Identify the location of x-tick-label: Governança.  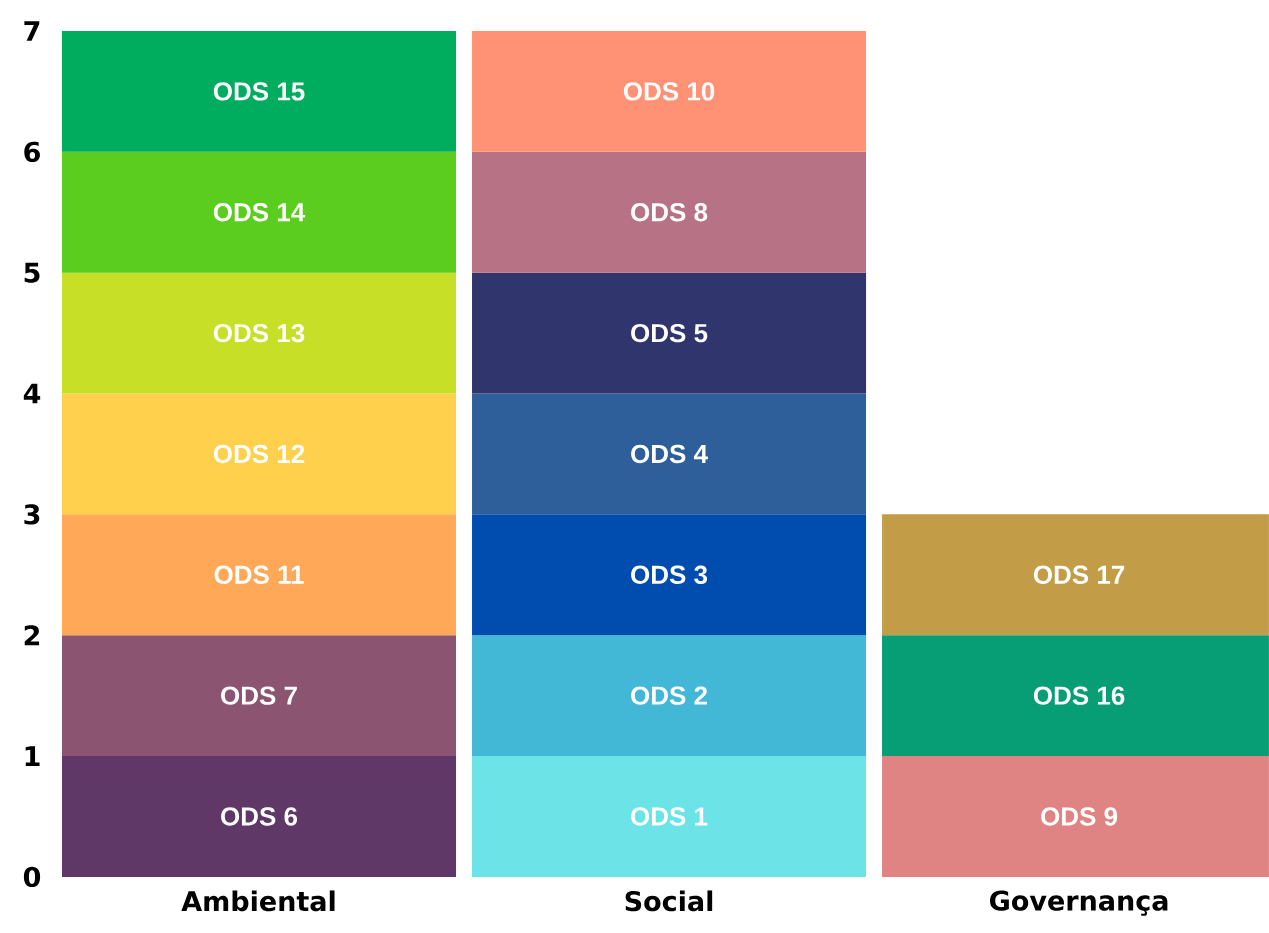
(1079, 903).